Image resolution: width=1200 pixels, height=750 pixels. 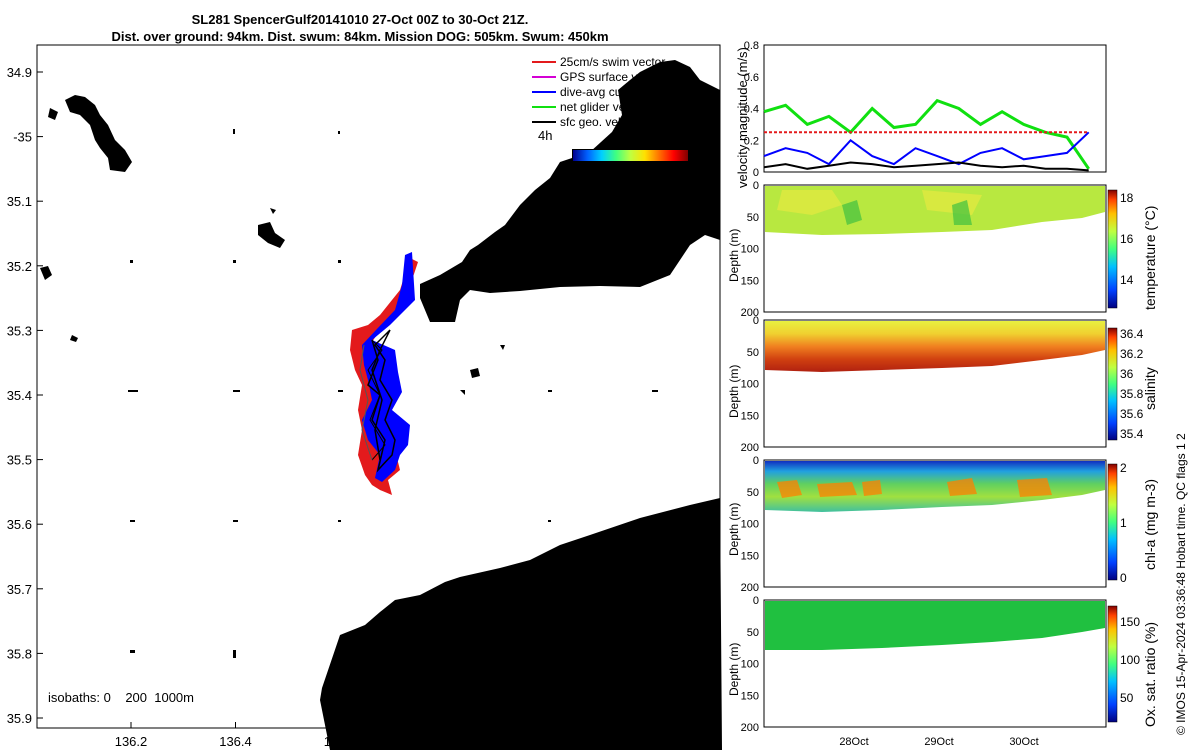 I want to click on oxygen-colorbar, so click(x=1112, y=664).